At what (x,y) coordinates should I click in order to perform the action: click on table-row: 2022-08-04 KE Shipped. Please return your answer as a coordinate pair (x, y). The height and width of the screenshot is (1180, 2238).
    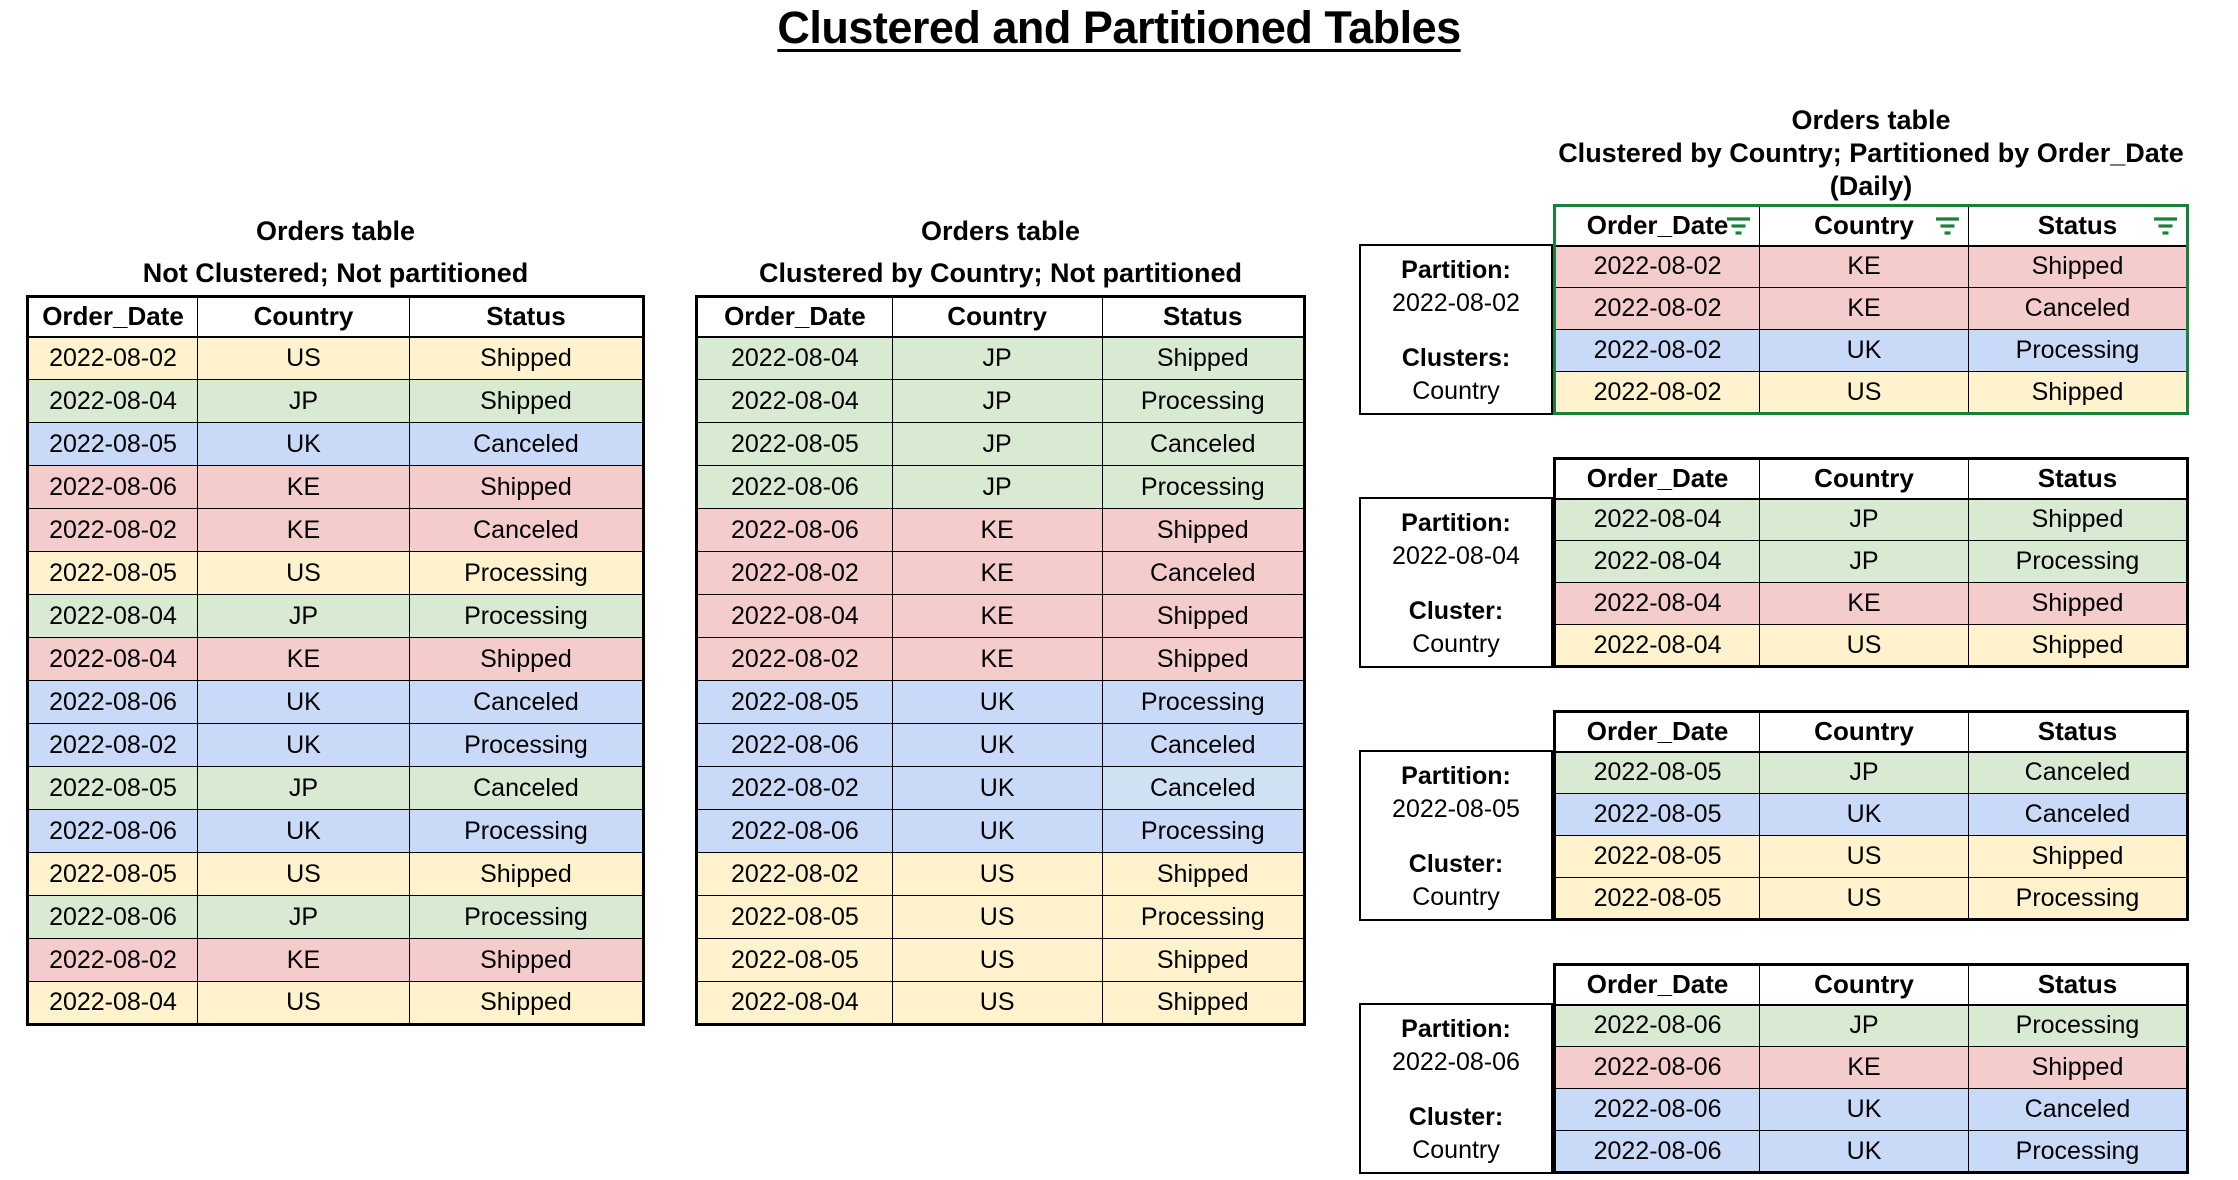
    Looking at the image, I should click on (335, 659).